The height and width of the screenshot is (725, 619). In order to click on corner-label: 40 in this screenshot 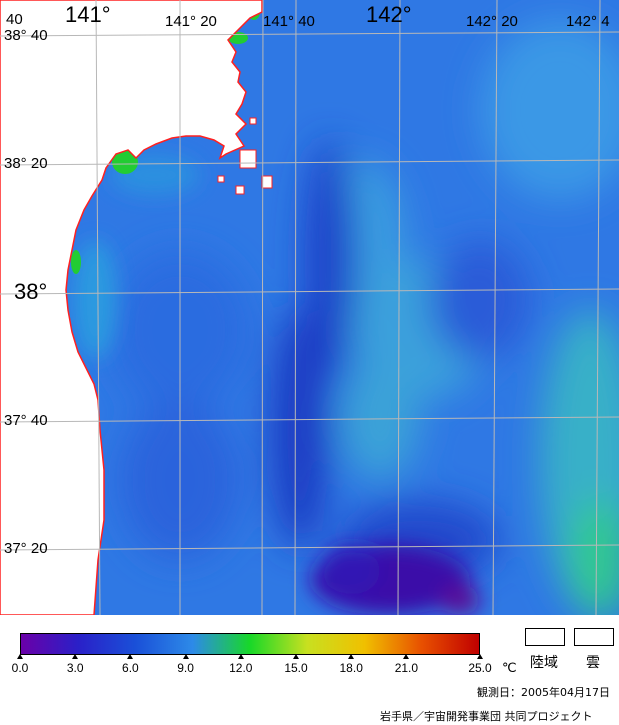, I will do `click(14, 19)`.